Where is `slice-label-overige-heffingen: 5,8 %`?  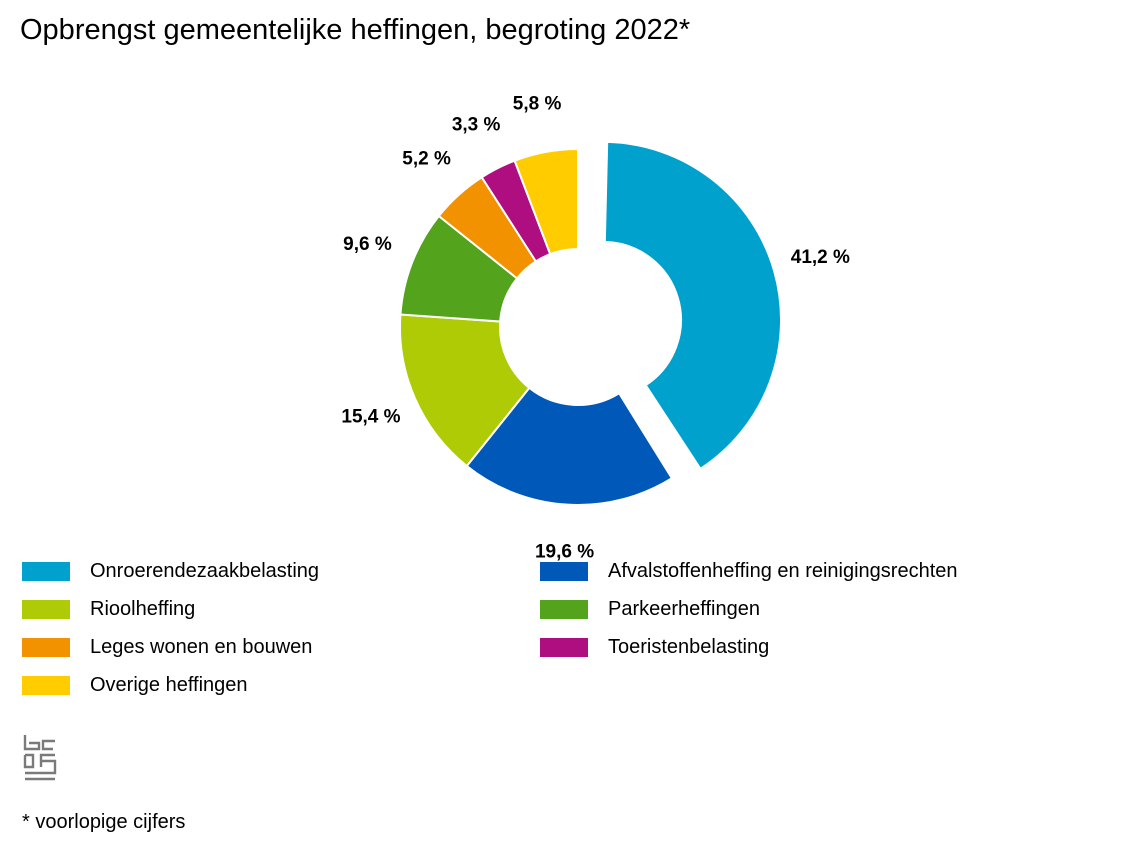
slice-label-overige-heffingen: 5,8 % is located at coordinates (537, 104).